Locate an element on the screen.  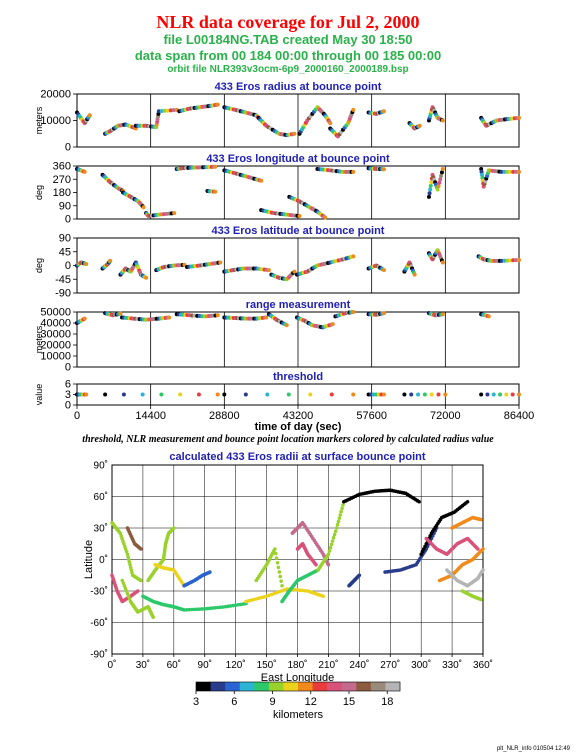
x-tick-label: 57600 is located at coordinates (371, 416).